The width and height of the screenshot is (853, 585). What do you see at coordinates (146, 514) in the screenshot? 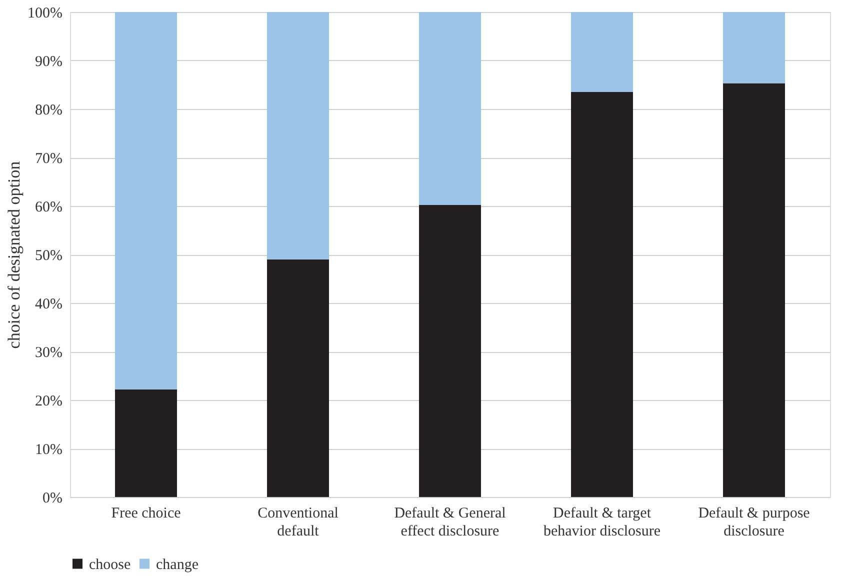
I see `x-tick-label: Free choice` at bounding box center [146, 514].